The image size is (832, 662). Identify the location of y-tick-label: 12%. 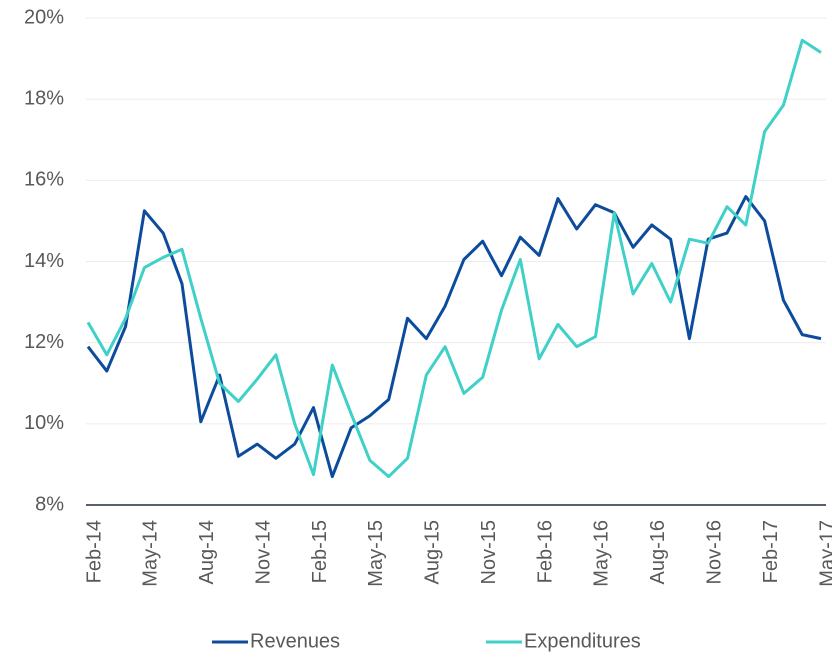
(44, 342).